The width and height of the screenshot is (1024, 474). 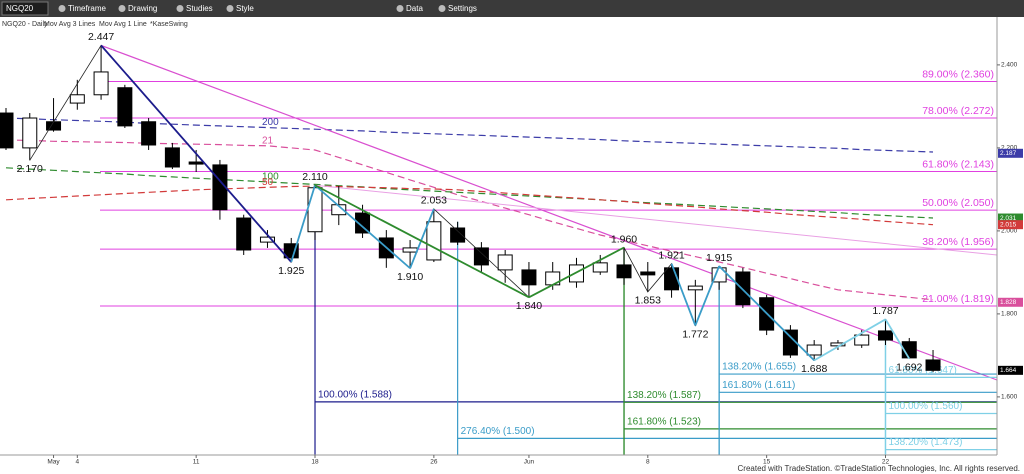 I want to click on x-tick-label: 22, so click(x=886, y=462).